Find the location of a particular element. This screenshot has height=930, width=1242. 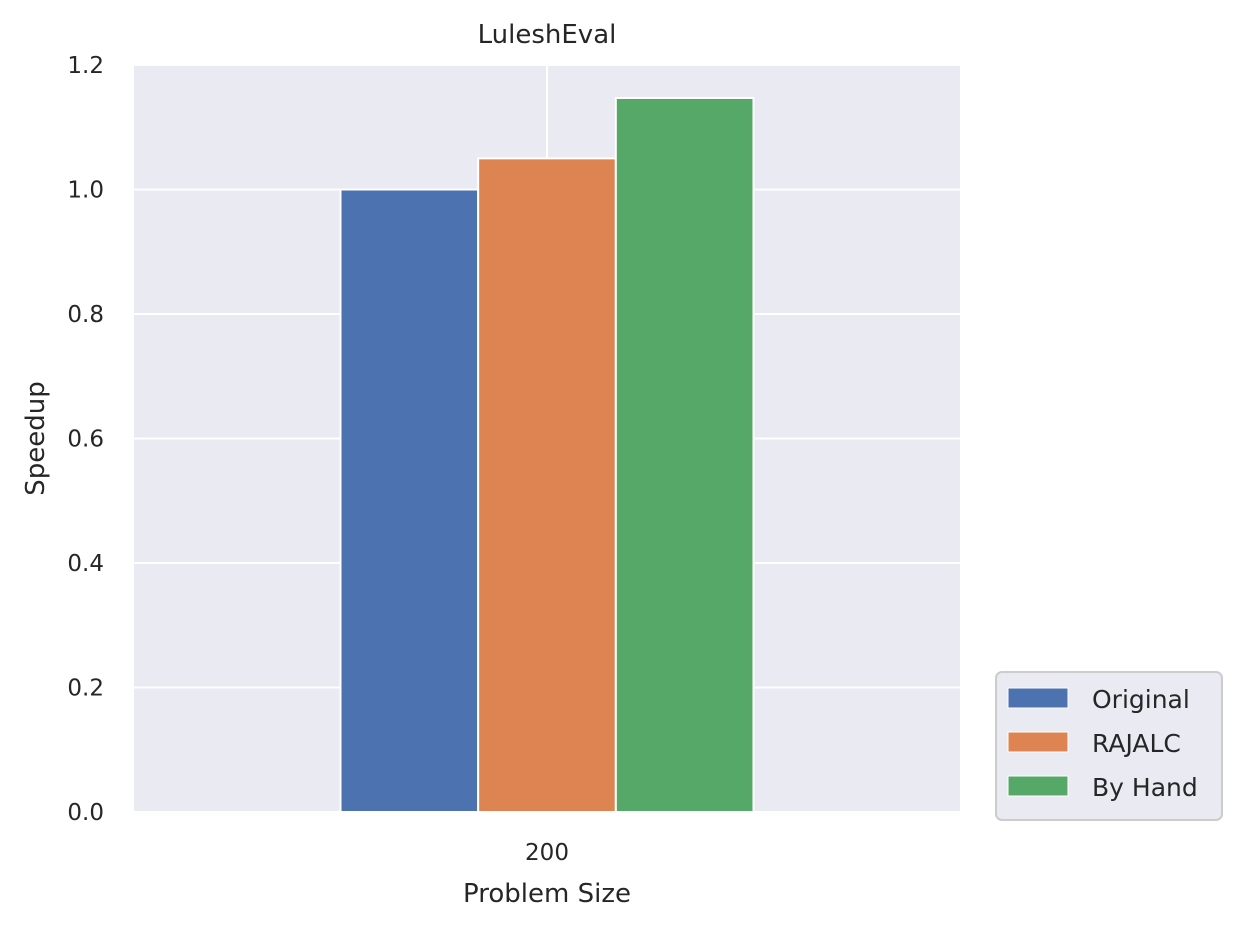

y-tick-label: 0.2 is located at coordinates (85, 689).